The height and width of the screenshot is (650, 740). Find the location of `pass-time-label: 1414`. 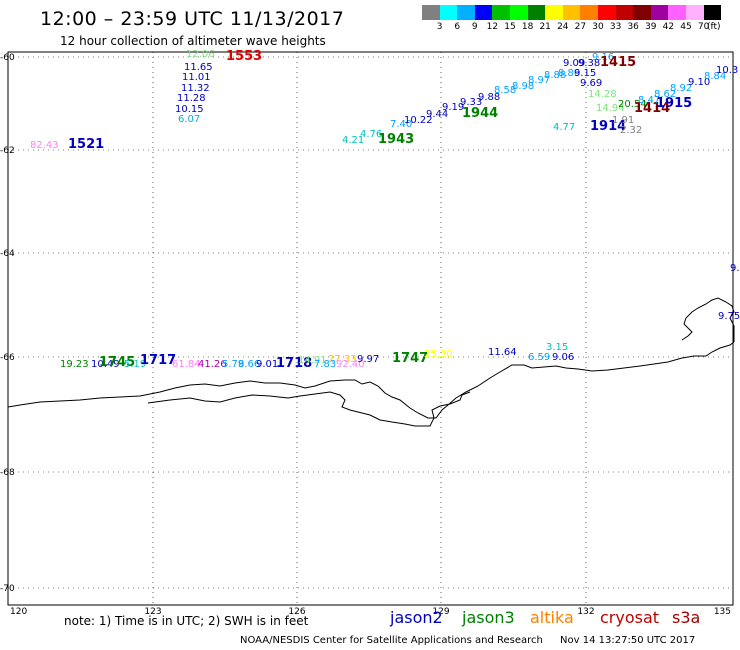

pass-time-label: 1414 is located at coordinates (652, 108).